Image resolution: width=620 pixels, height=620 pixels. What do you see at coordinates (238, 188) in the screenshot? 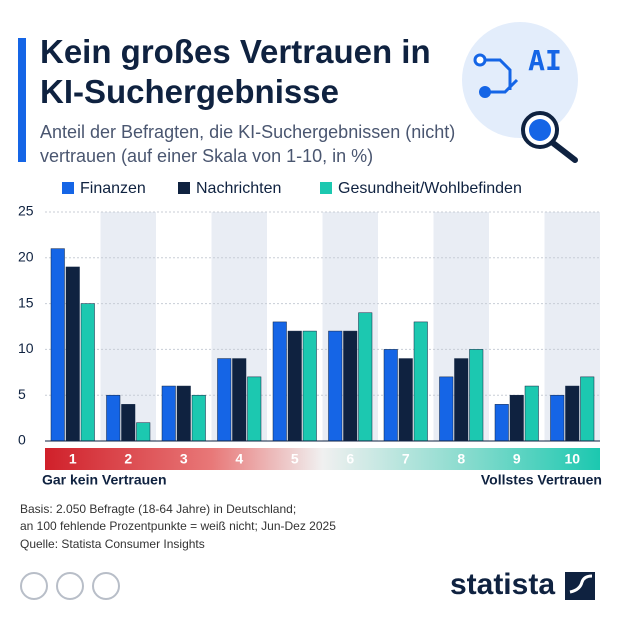
I see `legend-label: Nachrichten` at bounding box center [238, 188].